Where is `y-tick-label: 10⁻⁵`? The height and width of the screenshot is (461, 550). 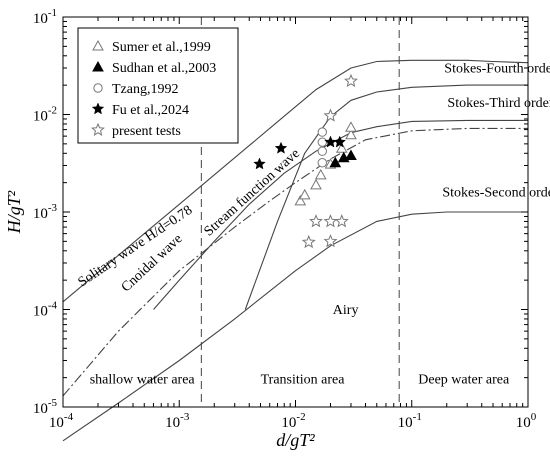 y-tick-label: 10⁻⁵ is located at coordinates (45, 407).